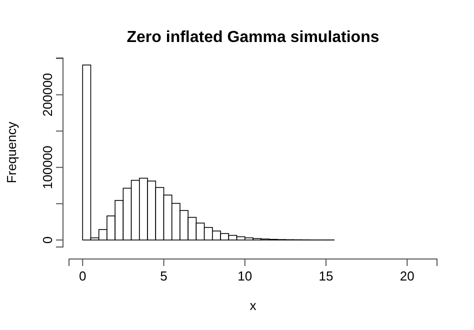  I want to click on x-tick-label: 10, so click(245, 276).